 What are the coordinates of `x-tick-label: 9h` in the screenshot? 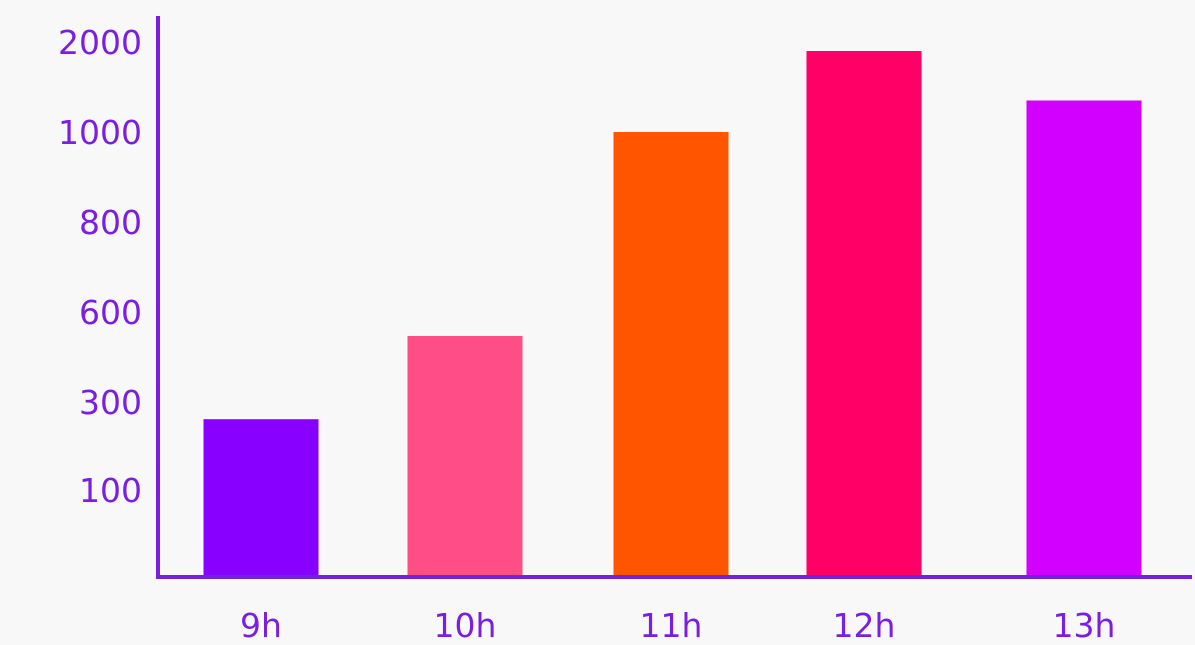 It's located at (261, 623).